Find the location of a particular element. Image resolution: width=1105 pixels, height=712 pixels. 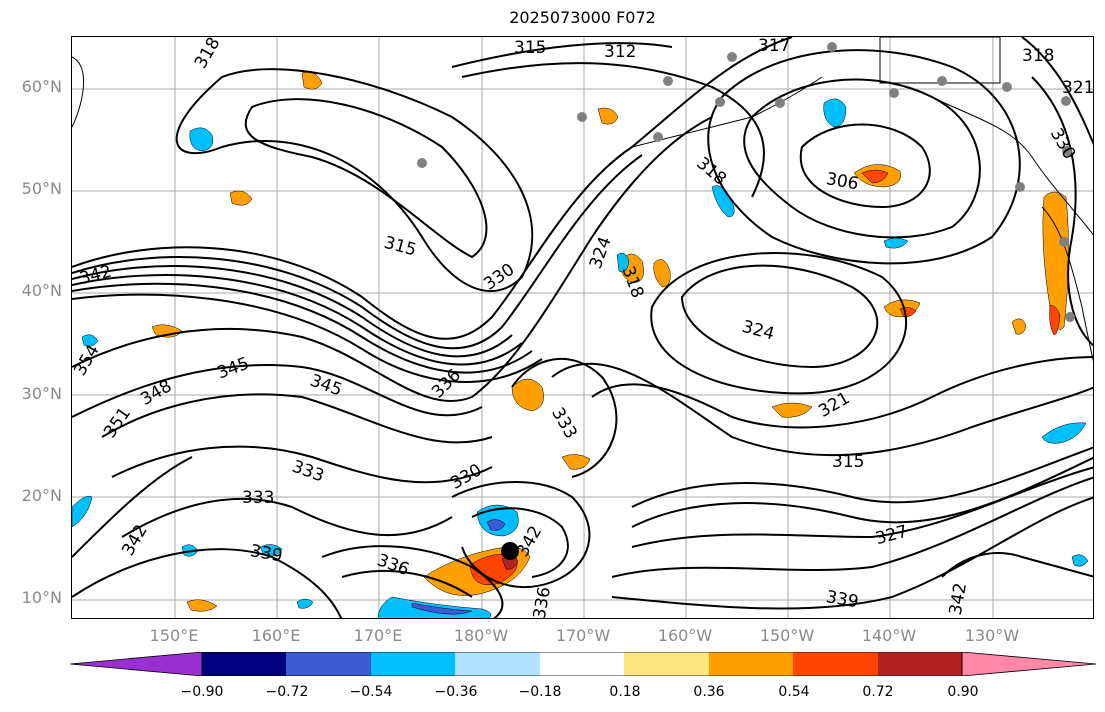

contour-label: 312 is located at coordinates (620, 52).